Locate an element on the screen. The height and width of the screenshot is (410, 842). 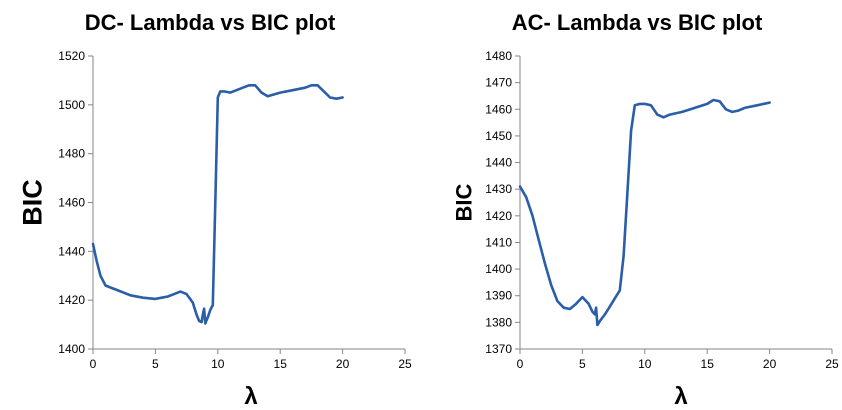
y-tick-label: 1500 is located at coordinates (71, 105).